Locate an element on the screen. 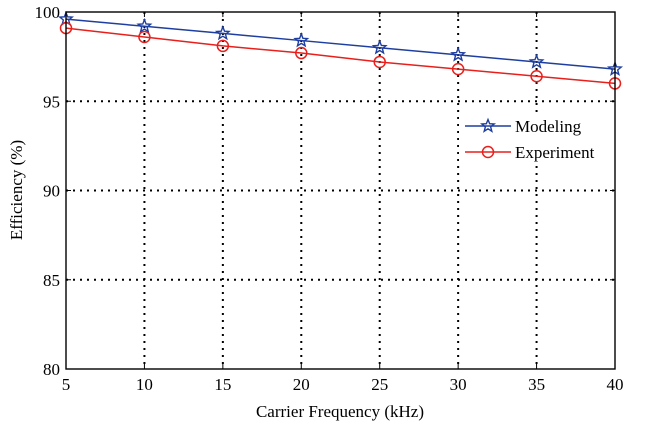  legend-background is located at coordinates (534, 139).